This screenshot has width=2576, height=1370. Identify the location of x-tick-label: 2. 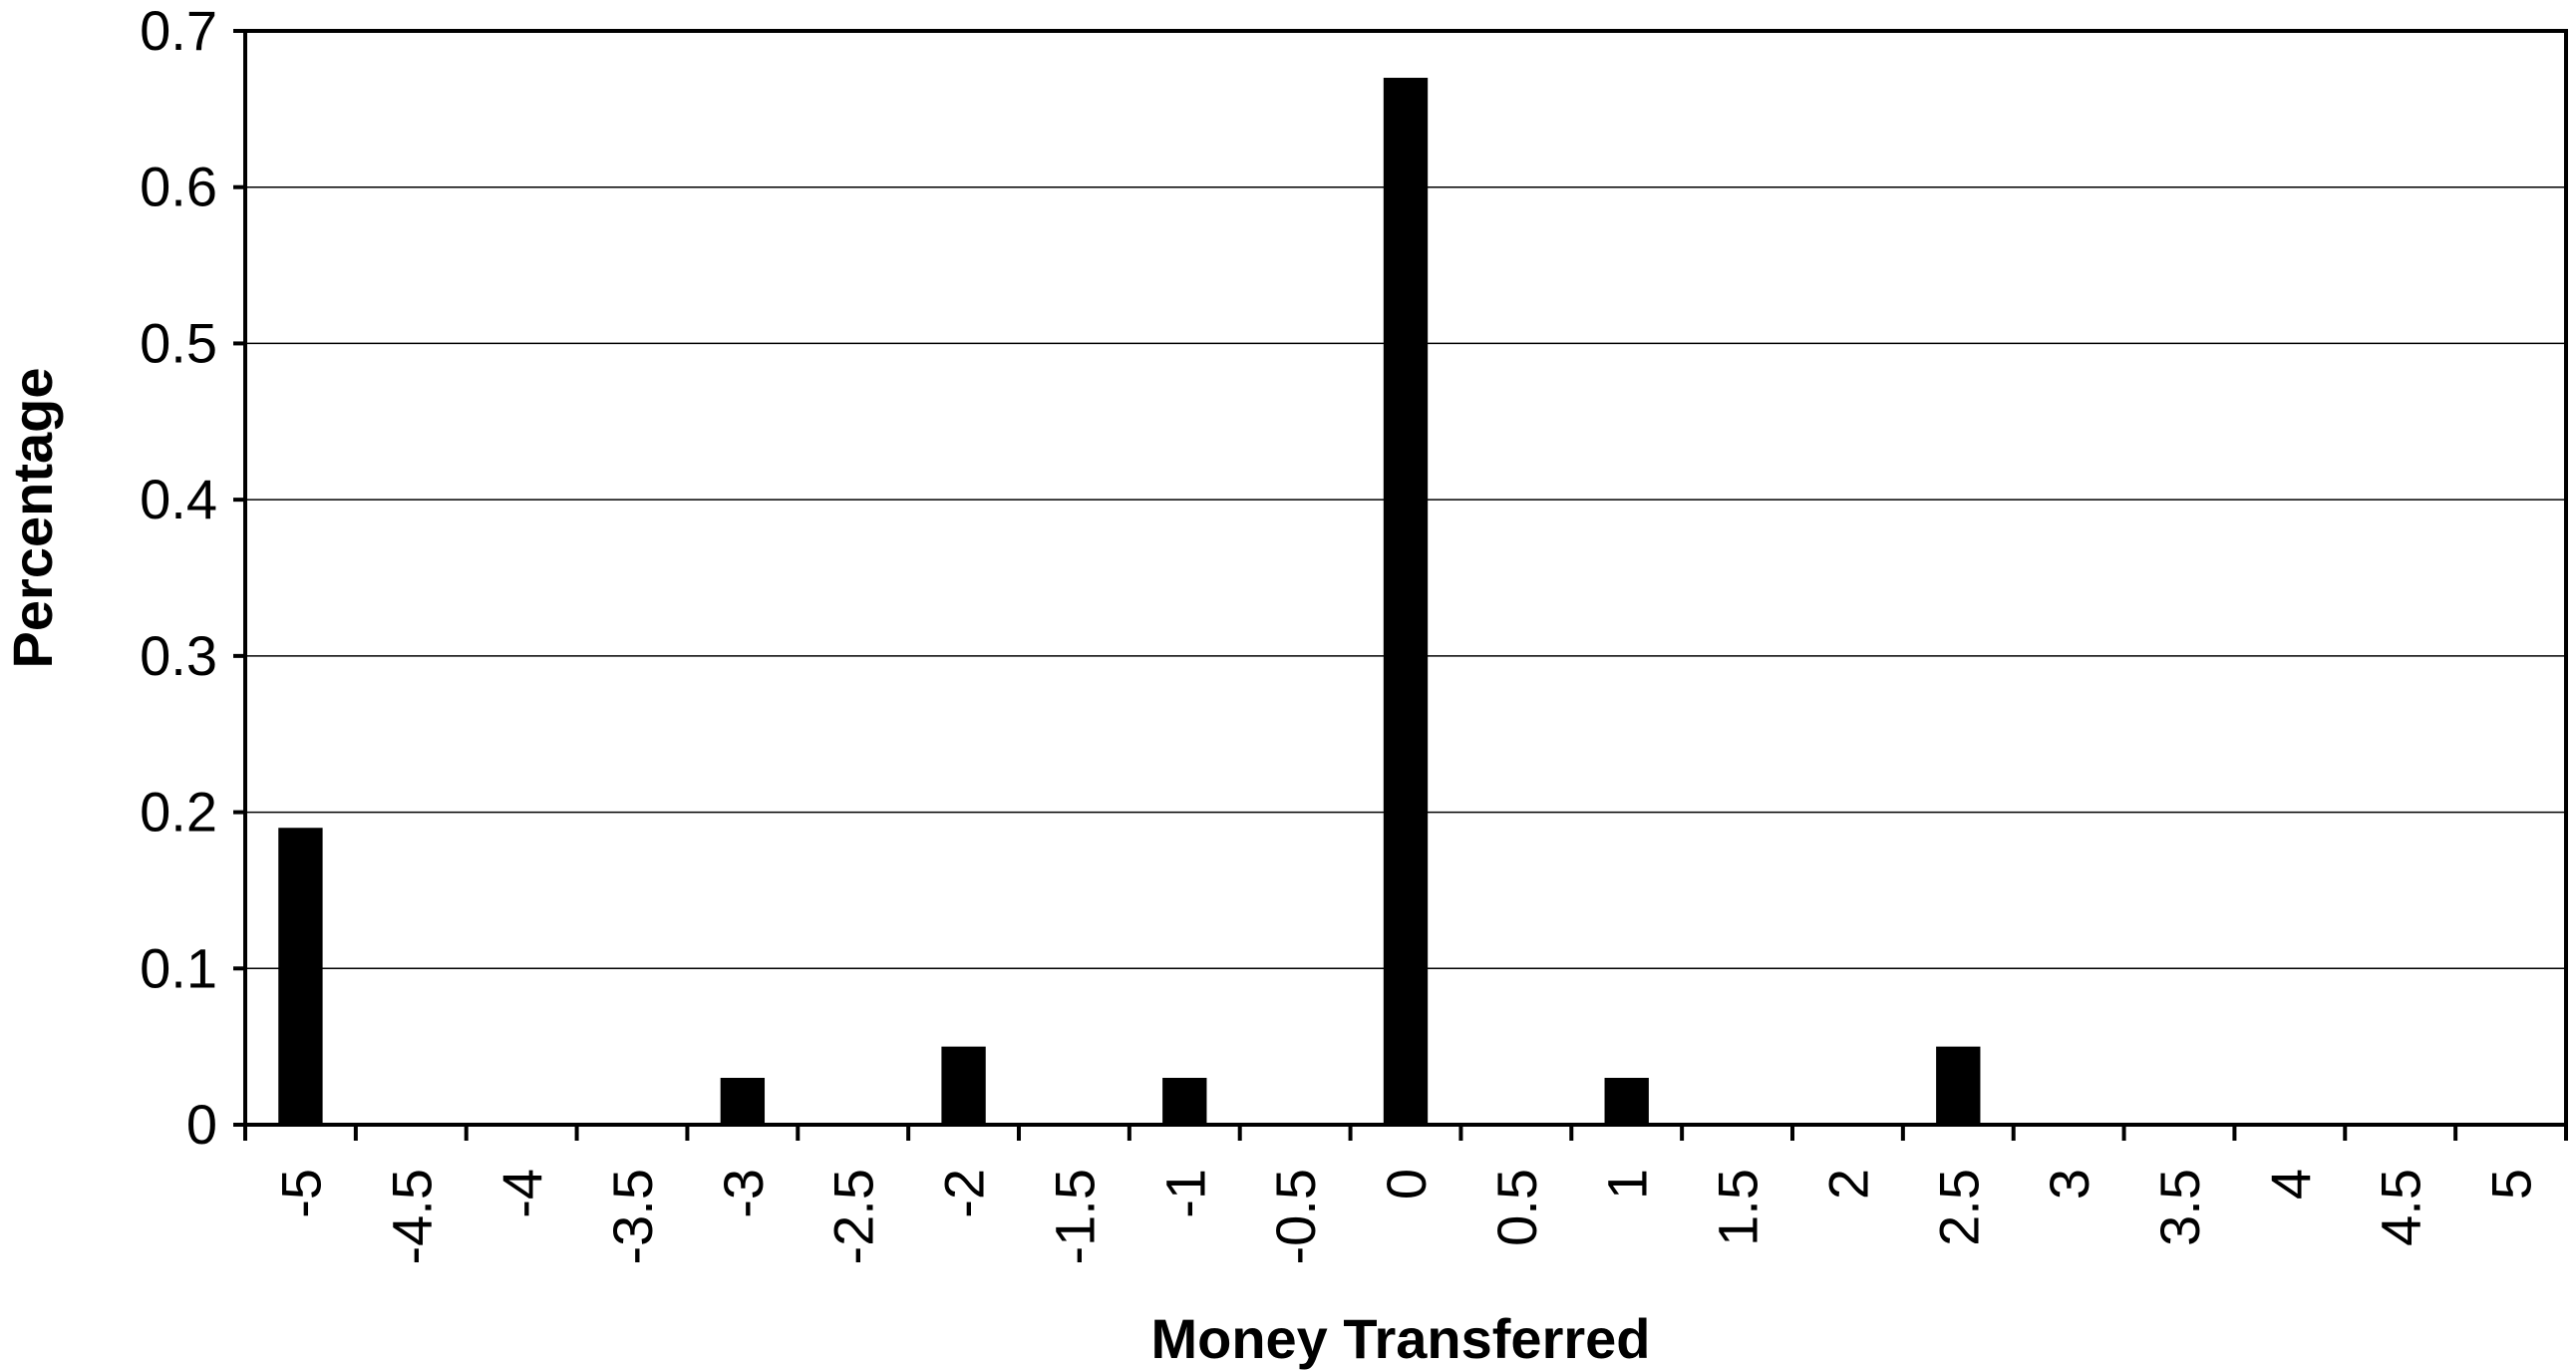
(1847, 1184).